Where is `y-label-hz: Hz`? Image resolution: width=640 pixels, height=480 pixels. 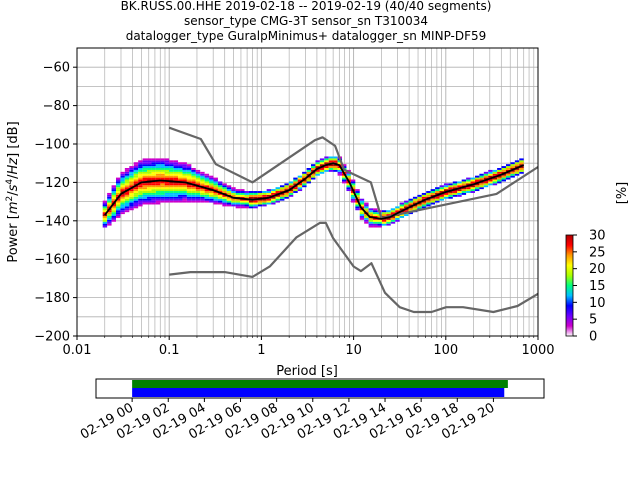
y-label-hz: Hz is located at coordinates (13, 166).